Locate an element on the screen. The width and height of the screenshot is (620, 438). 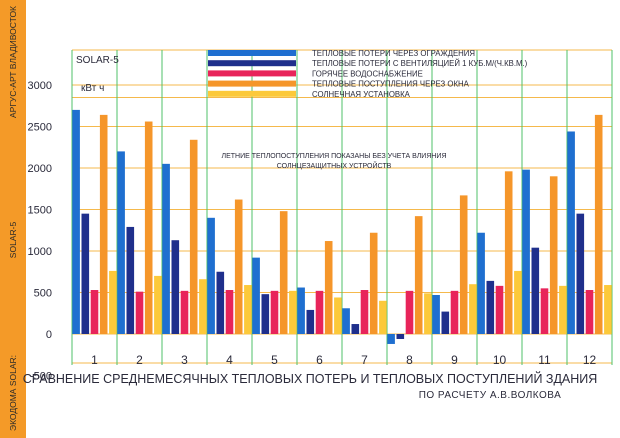
y-axis-label: кВт ч is located at coordinates (92, 88).